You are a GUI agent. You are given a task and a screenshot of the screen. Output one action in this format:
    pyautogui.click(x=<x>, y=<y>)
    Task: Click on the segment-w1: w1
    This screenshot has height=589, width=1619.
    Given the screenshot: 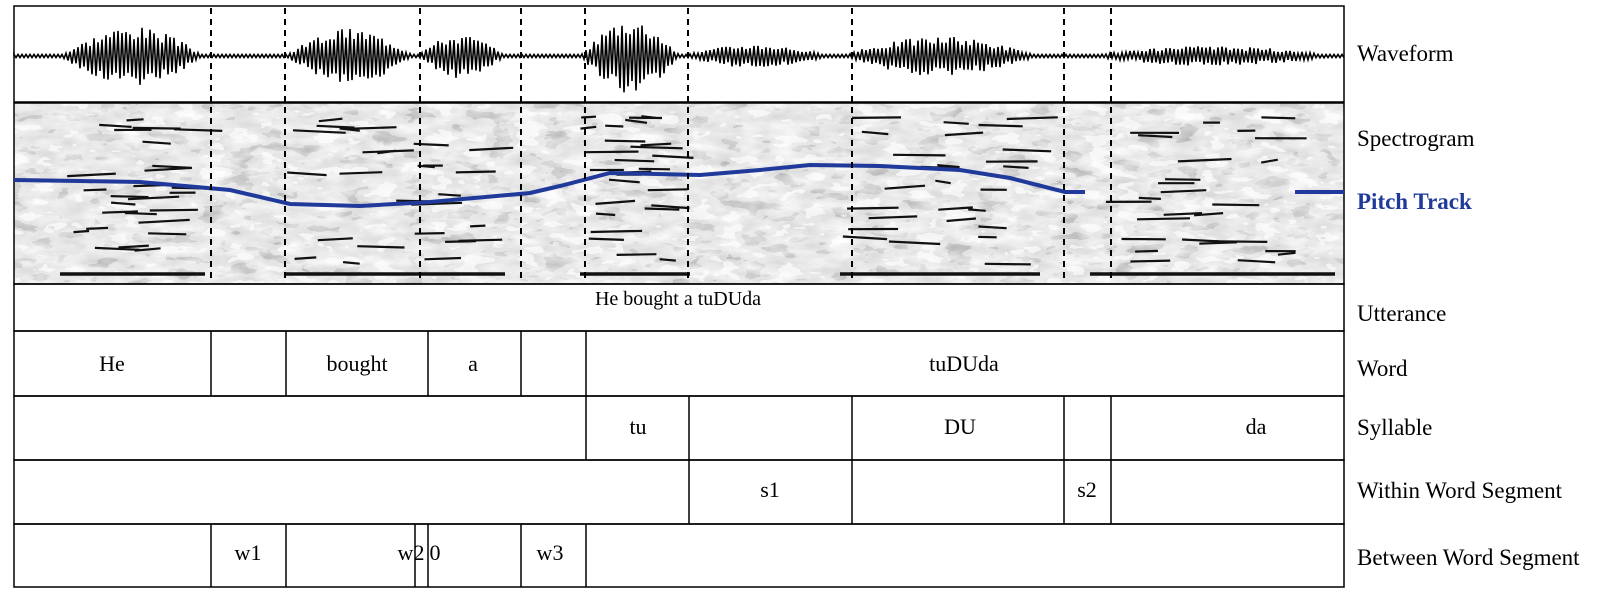 What is the action you would take?
    pyautogui.click(x=248, y=552)
    